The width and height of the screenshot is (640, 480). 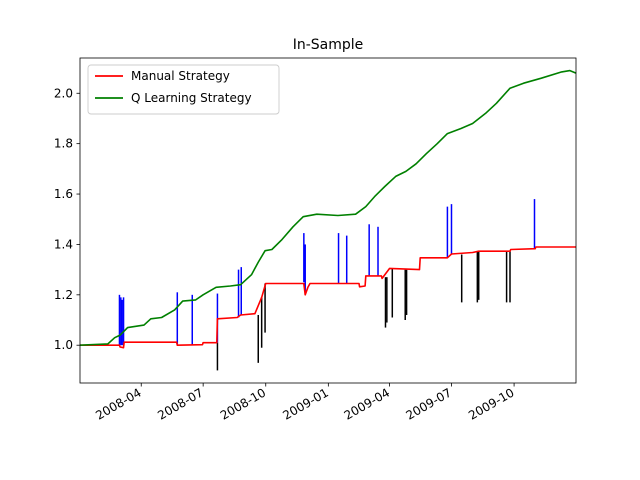 I want to click on x-tick-label: 2009-10, so click(x=491, y=403).